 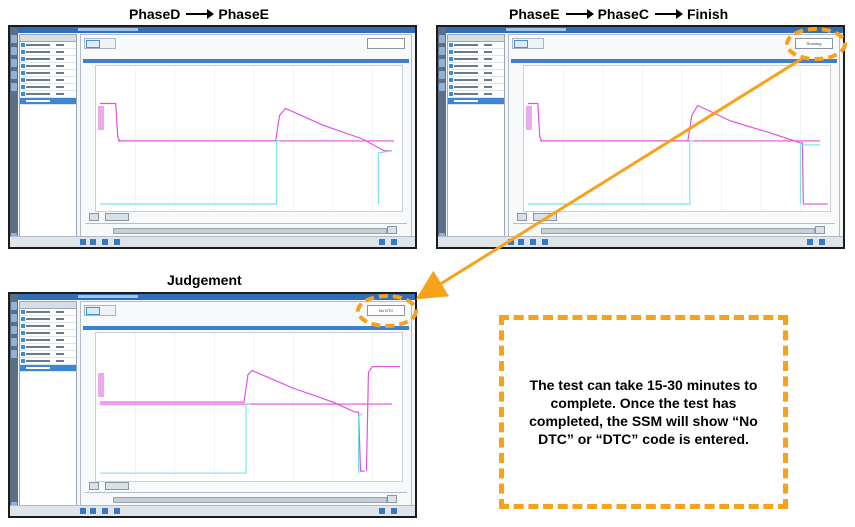 I want to click on caption-phasee-phasec-finish: PhaseE PhaseC Finish, so click(x=618, y=14).